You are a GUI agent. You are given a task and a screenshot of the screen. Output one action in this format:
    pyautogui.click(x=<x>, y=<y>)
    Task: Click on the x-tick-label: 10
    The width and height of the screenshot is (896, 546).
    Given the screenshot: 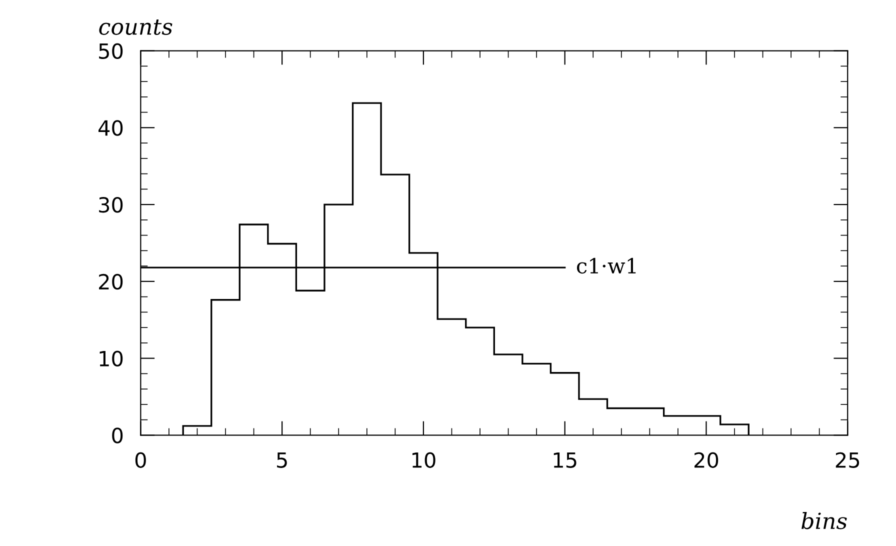 What is the action you would take?
    pyautogui.click(x=424, y=460)
    